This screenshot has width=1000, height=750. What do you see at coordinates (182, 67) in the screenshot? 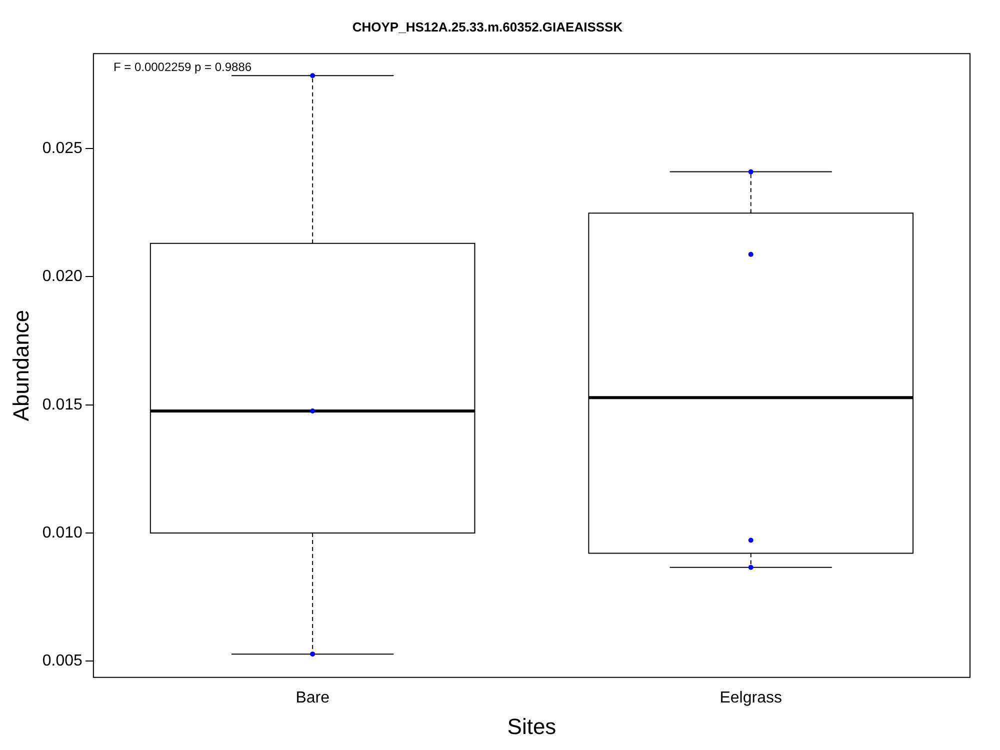
I see `annotation: F = 0.0002259 p = 0.9886` at bounding box center [182, 67].